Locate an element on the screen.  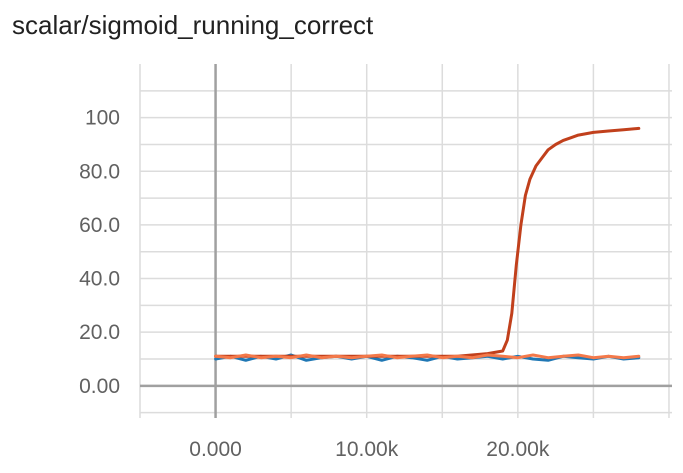
series-line is located at coordinates (427, 356).